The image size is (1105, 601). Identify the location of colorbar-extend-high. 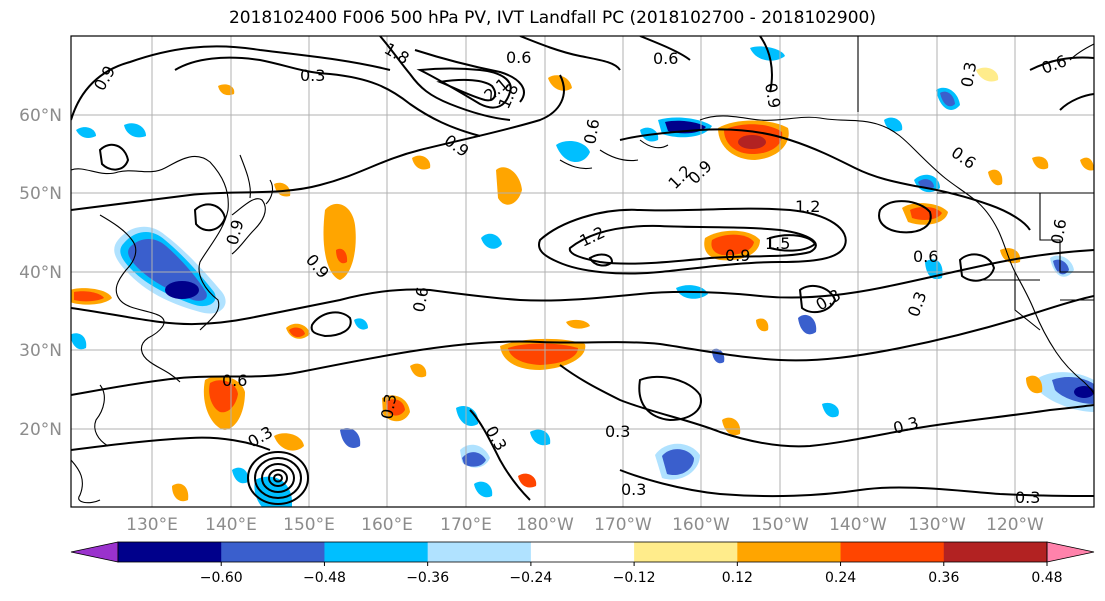
(1070, 552).